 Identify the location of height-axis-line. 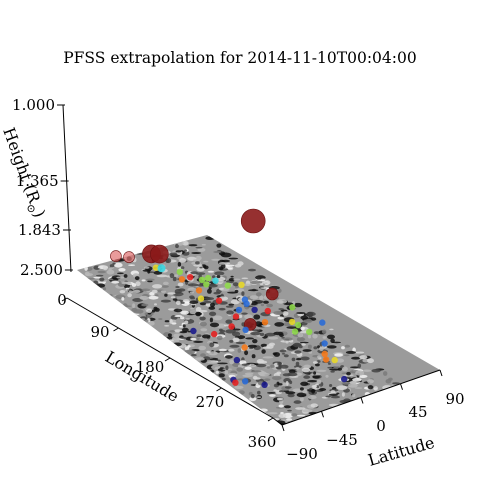
(67, 188).